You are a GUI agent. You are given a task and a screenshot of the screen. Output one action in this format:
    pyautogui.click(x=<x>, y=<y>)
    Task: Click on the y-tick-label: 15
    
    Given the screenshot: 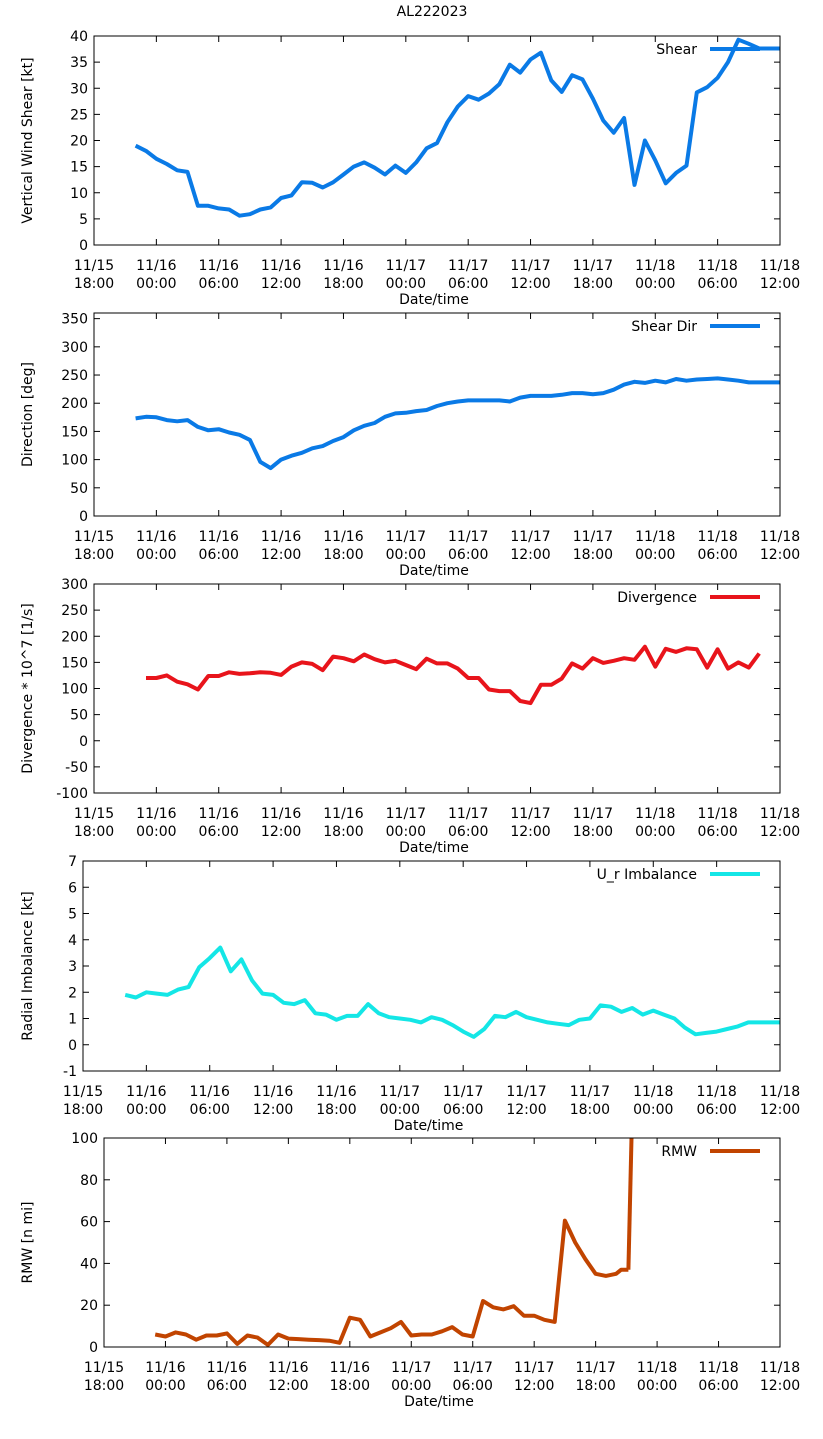 What is the action you would take?
    pyautogui.click(x=79, y=168)
    